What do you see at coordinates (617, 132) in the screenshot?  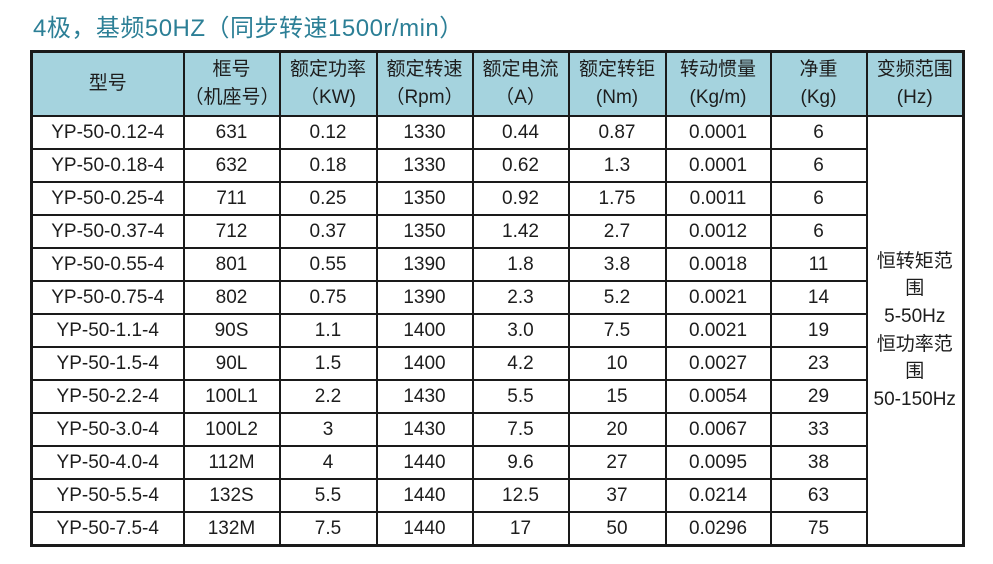 I see `cell-rated-torque: 0.87` at bounding box center [617, 132].